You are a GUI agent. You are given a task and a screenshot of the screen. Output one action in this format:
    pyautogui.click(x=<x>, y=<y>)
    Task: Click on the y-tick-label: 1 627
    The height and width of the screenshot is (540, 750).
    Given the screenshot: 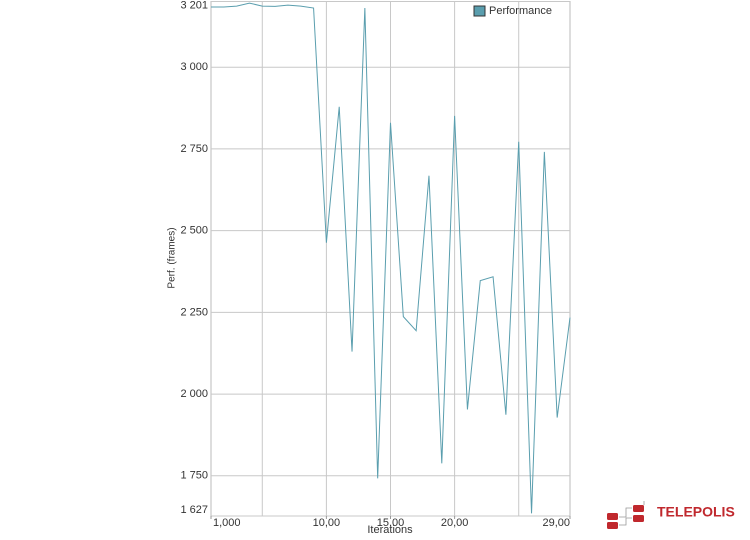 What is the action you would take?
    pyautogui.click(x=194, y=510)
    